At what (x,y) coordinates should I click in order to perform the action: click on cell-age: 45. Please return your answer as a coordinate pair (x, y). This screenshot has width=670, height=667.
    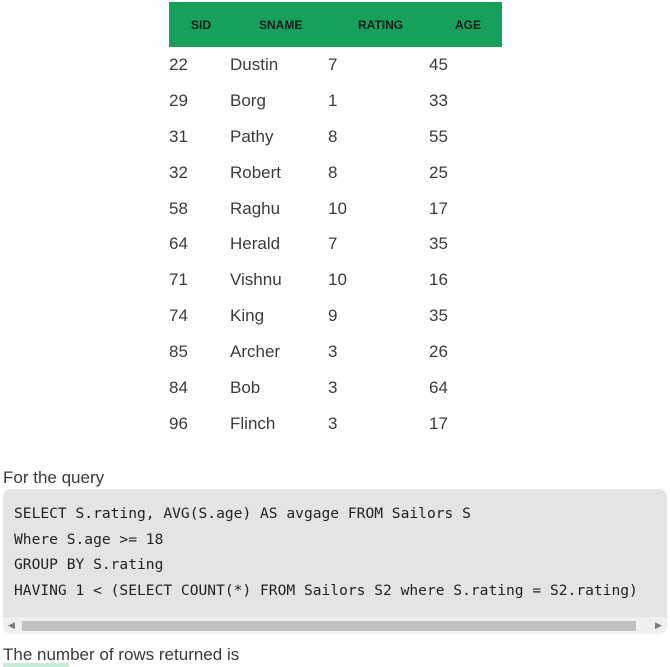
    Looking at the image, I should click on (438, 64).